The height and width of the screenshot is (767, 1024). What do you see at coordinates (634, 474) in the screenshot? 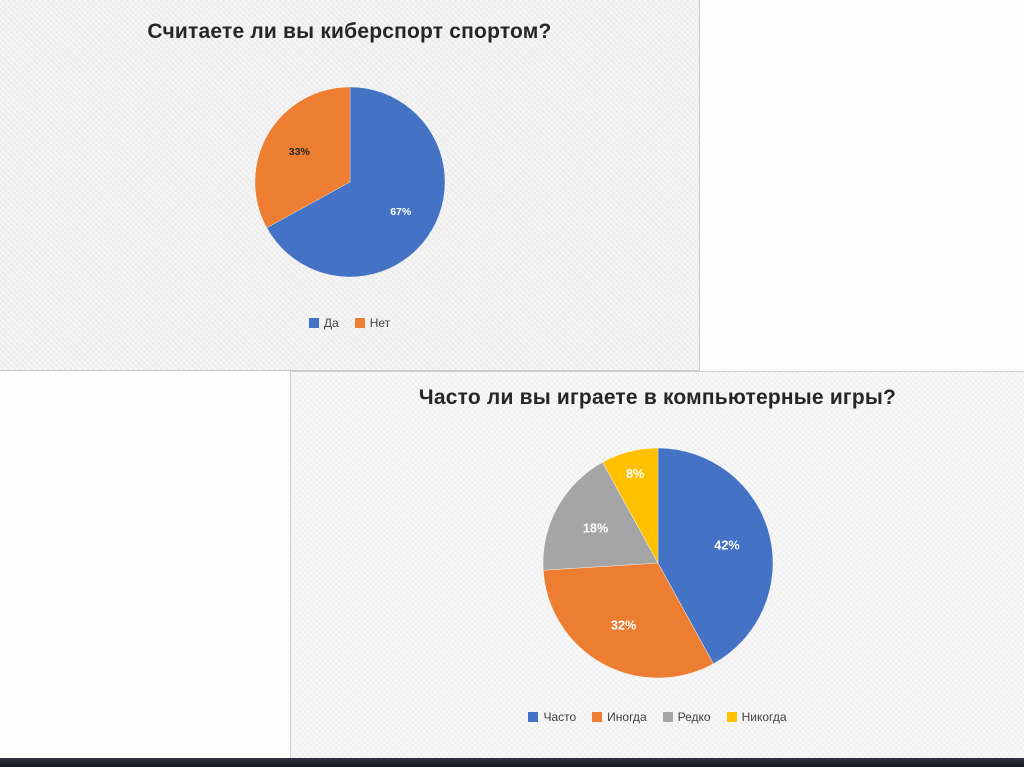
I see `pie-data-label: 8%` at bounding box center [634, 474].